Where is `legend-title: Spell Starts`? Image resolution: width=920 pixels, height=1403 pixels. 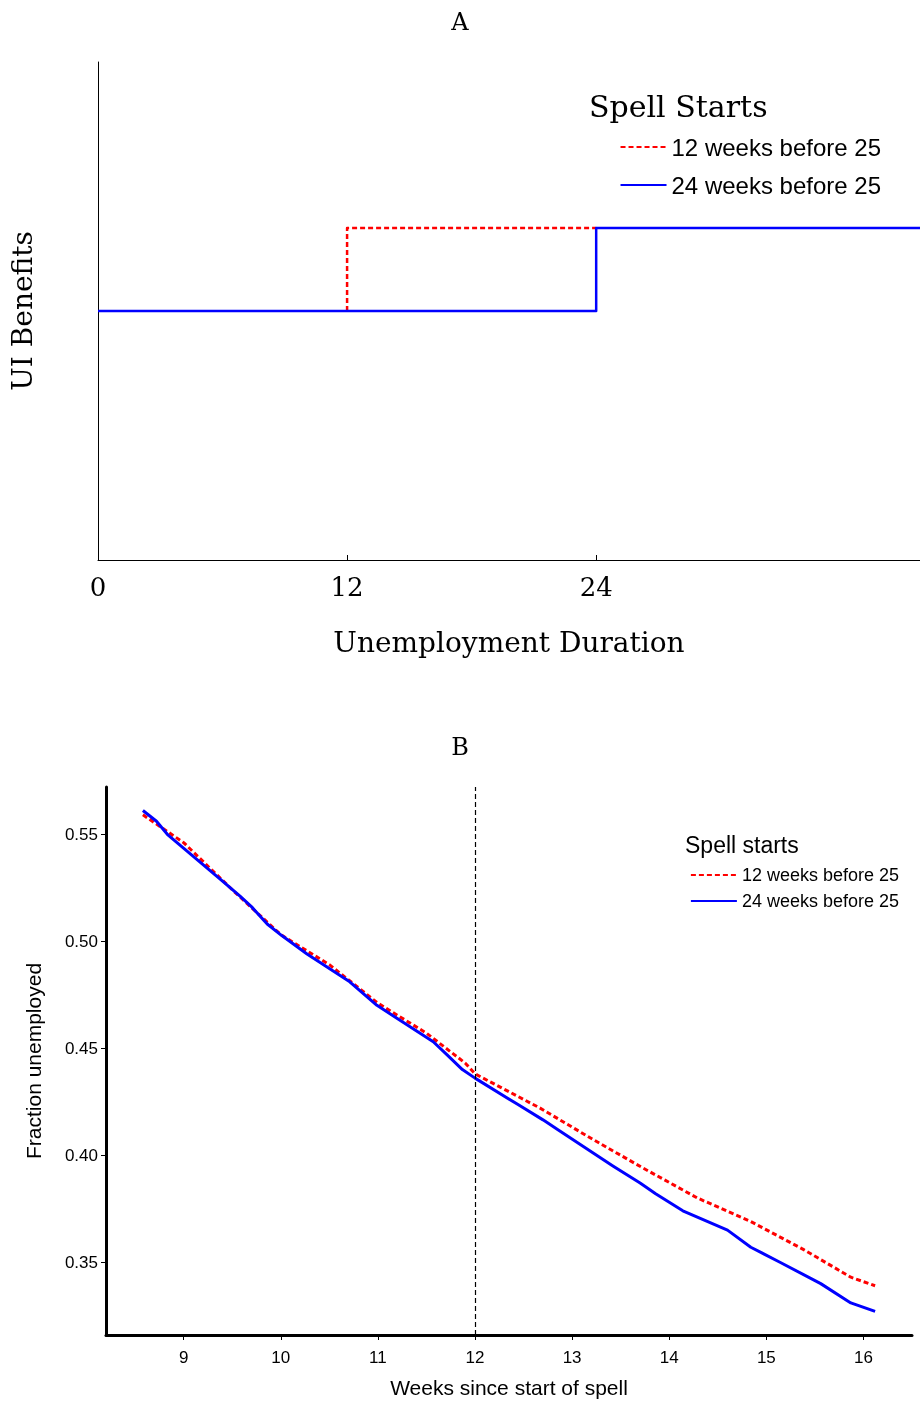
legend-title: Spell Starts is located at coordinates (678, 106).